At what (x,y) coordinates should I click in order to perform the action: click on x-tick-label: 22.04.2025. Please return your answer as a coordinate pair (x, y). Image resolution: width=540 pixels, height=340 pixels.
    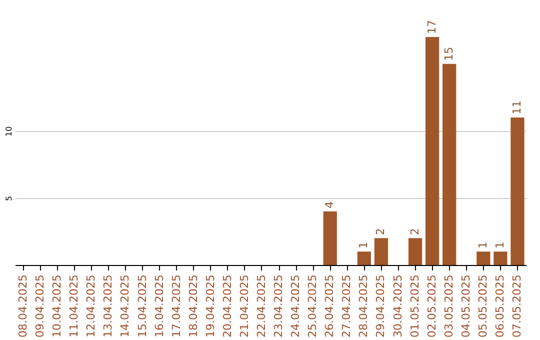
    Looking at the image, I should click on (261, 306).